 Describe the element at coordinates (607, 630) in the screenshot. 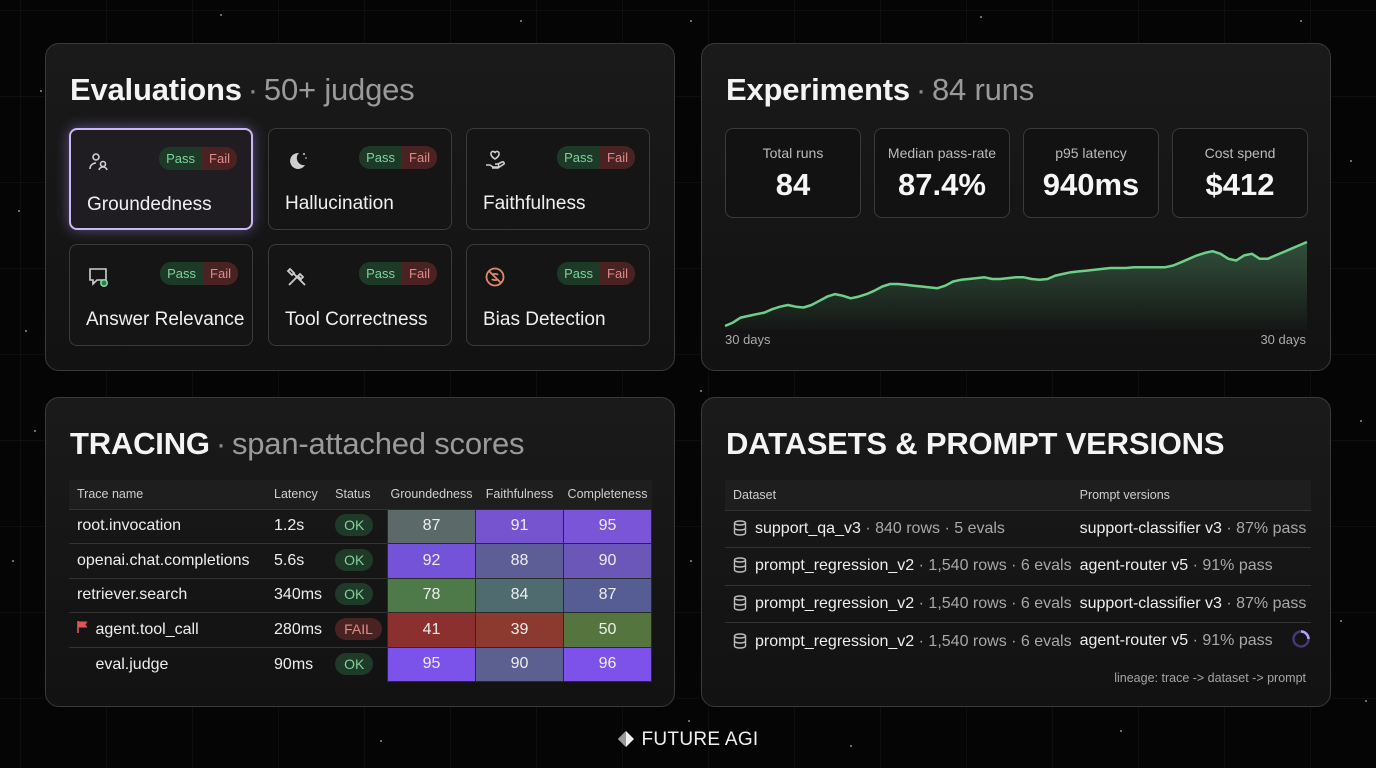

I see `score-cell: 50` at that location.